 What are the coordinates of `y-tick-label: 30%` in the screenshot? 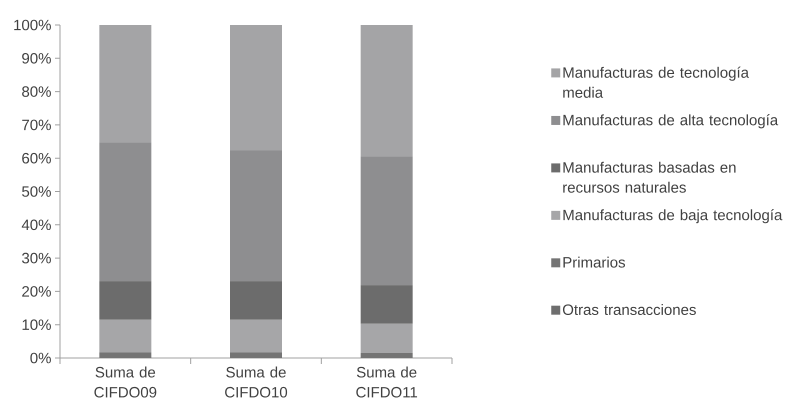 It's located at (36, 258).